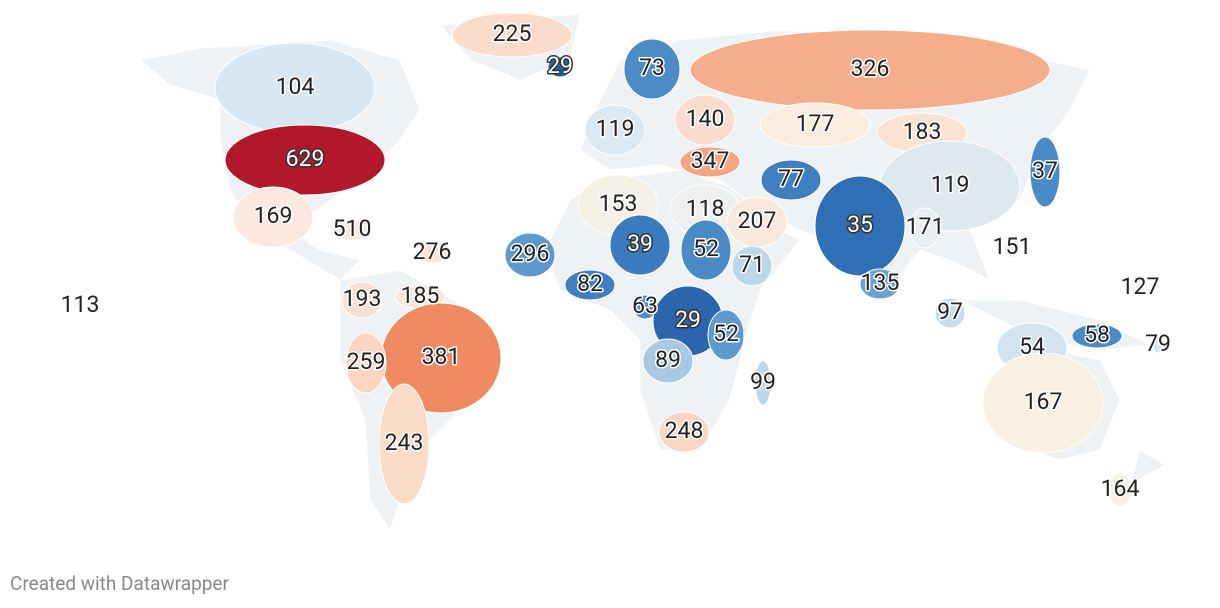 The image size is (1220, 608). I want to click on region-label: 296, so click(530, 253).